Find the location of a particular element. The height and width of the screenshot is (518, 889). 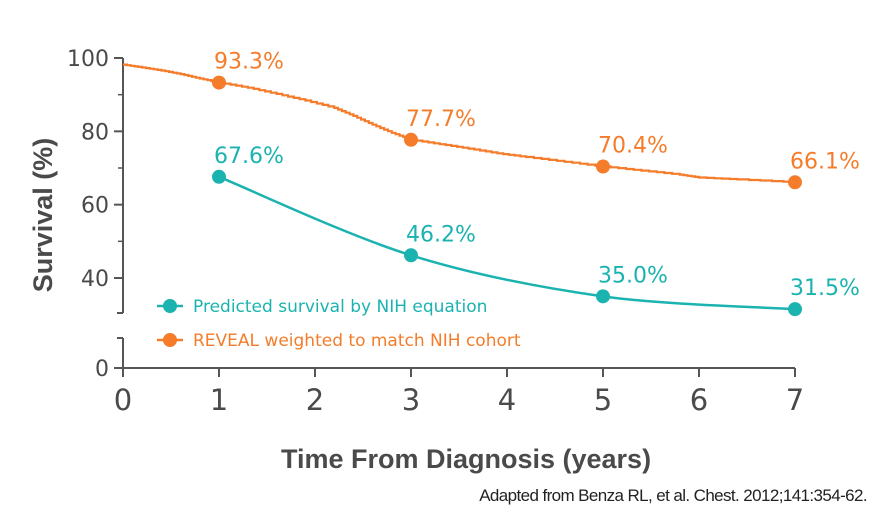

legend-label: Predicted survival by NIH equation is located at coordinates (340, 307).